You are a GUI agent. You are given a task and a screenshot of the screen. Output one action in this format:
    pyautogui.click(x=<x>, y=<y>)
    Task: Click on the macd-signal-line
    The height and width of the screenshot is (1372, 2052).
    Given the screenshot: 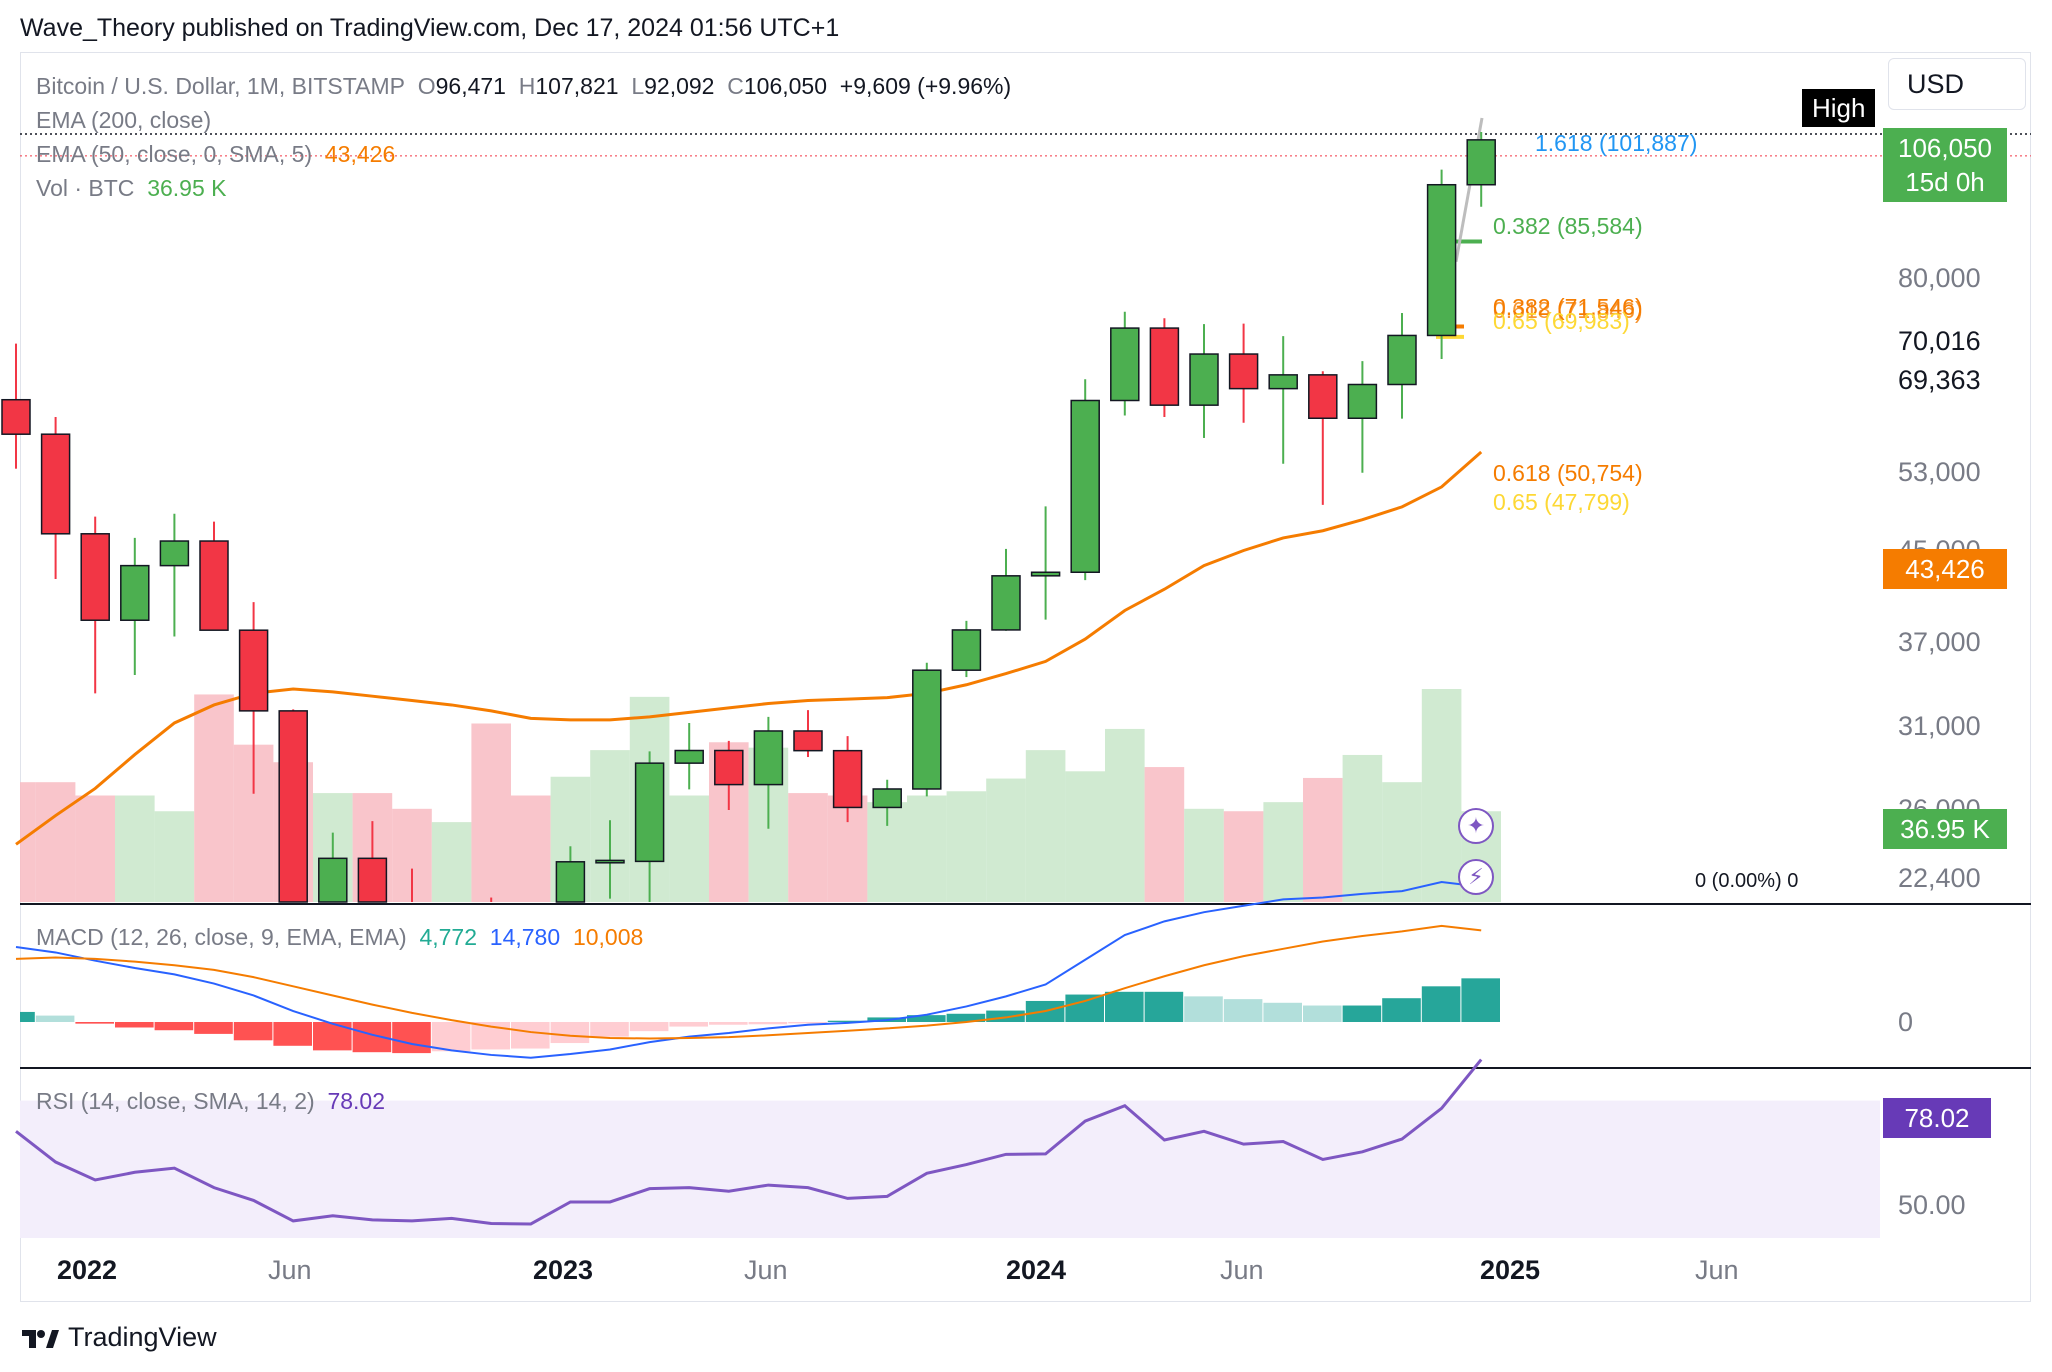 What is the action you would take?
    pyautogui.click(x=748, y=982)
    